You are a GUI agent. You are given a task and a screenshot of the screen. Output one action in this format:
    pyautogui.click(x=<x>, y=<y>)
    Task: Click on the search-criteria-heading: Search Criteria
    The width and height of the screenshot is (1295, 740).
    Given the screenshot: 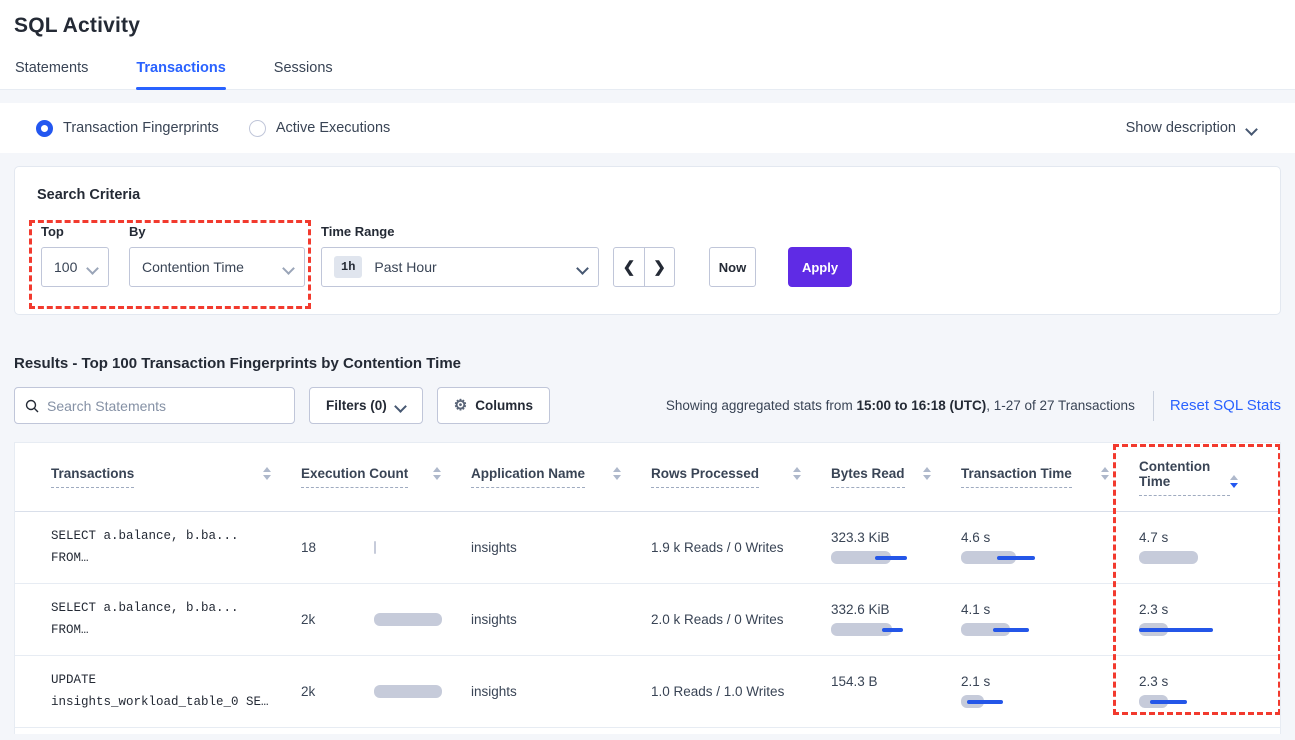 What is the action you would take?
    pyautogui.click(x=89, y=195)
    